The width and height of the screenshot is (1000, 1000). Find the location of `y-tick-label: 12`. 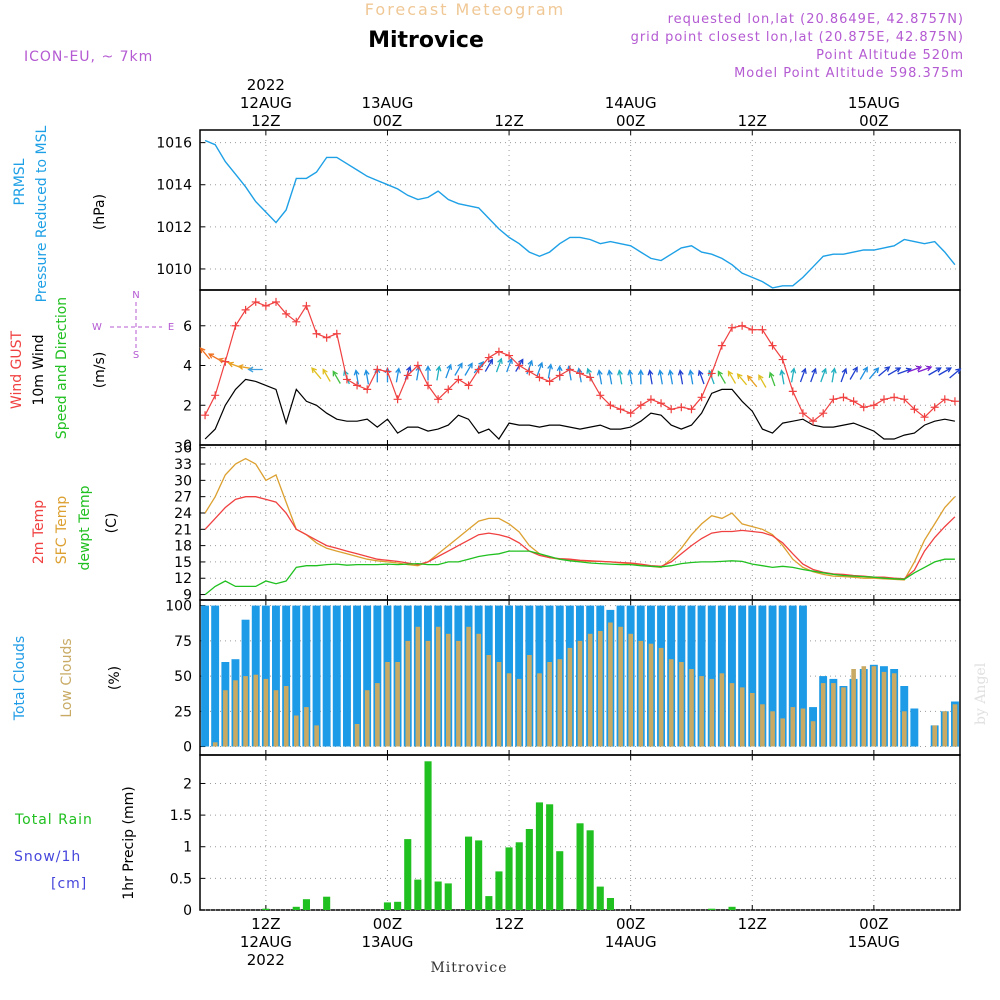

y-tick-label: 12 is located at coordinates (183, 579).